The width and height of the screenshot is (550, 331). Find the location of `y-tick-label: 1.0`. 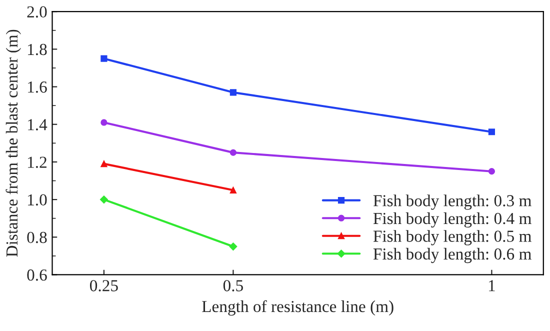

y-tick-label: 1.0 is located at coordinates (37, 200).